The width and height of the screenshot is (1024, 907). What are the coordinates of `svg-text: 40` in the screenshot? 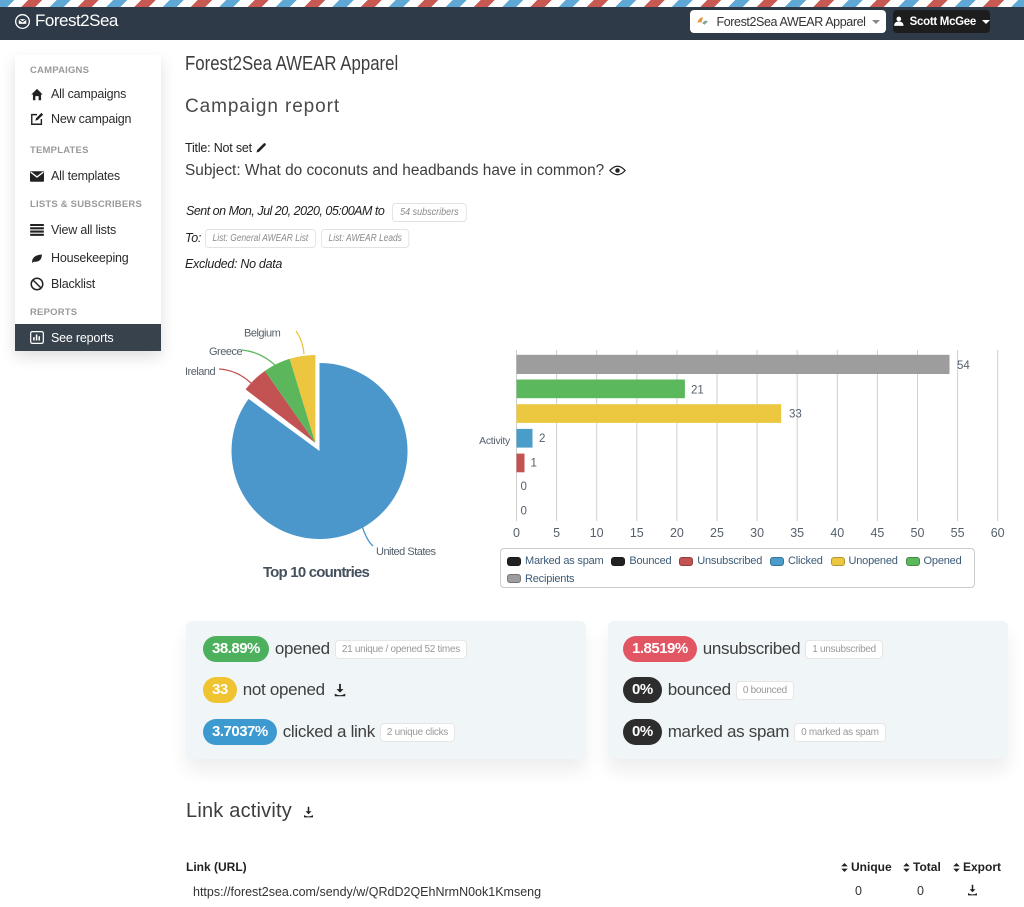 It's located at (837, 533).